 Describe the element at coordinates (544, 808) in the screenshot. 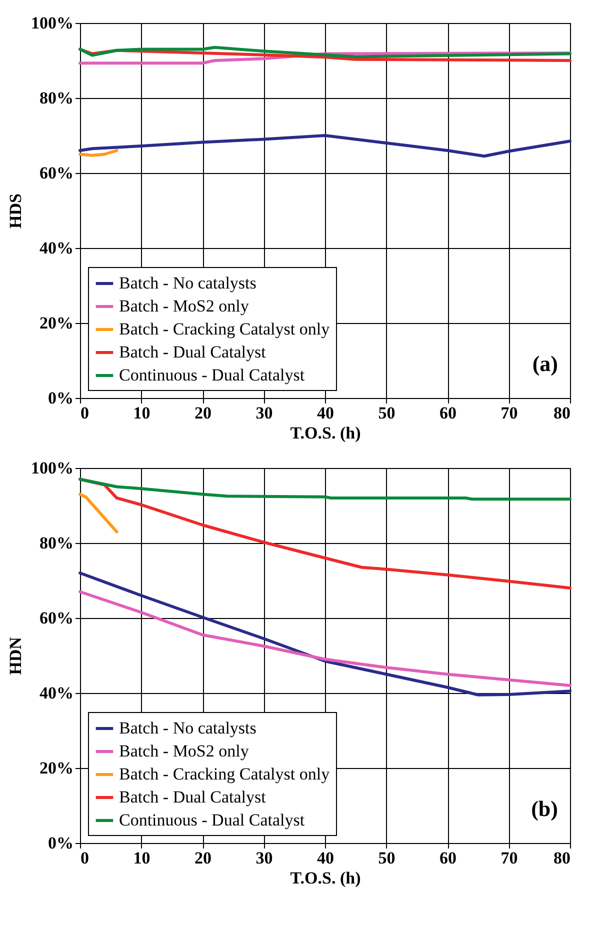

I see `annotation: (b)` at that location.